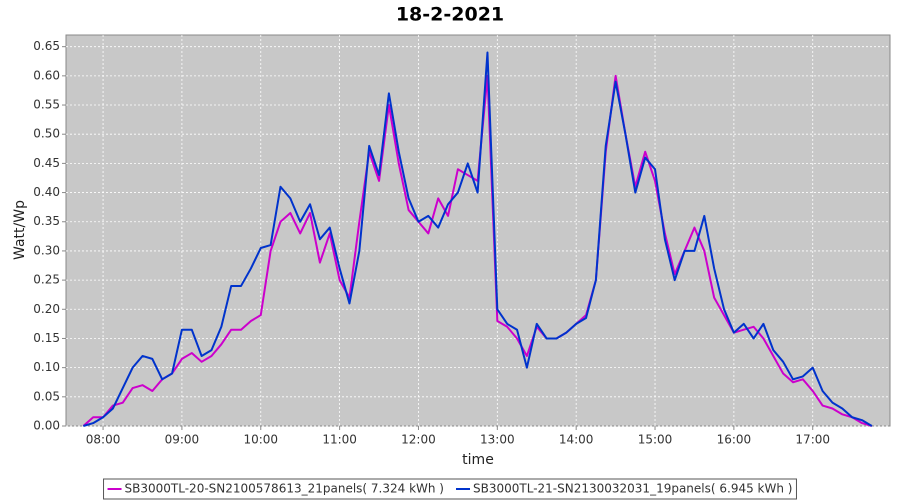 This screenshot has height=500, width=900. Describe the element at coordinates (576, 440) in the screenshot. I see `x-tick-label: 14:00` at that location.